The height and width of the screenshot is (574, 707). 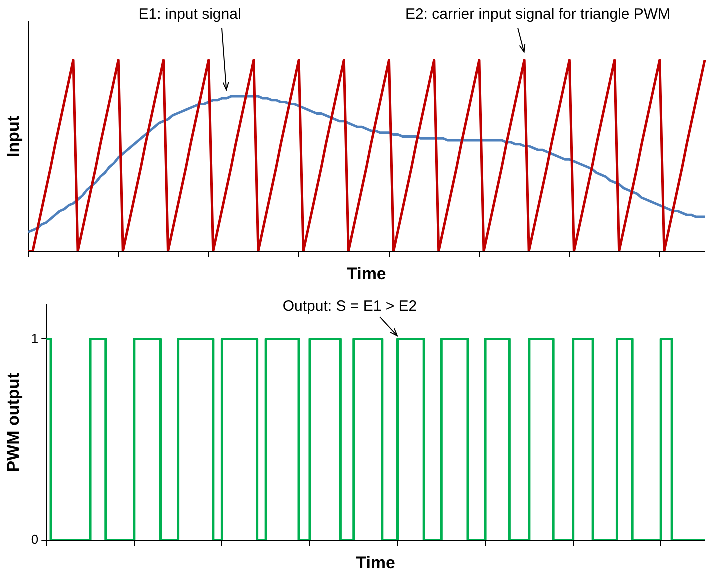 I want to click on y-tick-label: 1, so click(x=35, y=338).